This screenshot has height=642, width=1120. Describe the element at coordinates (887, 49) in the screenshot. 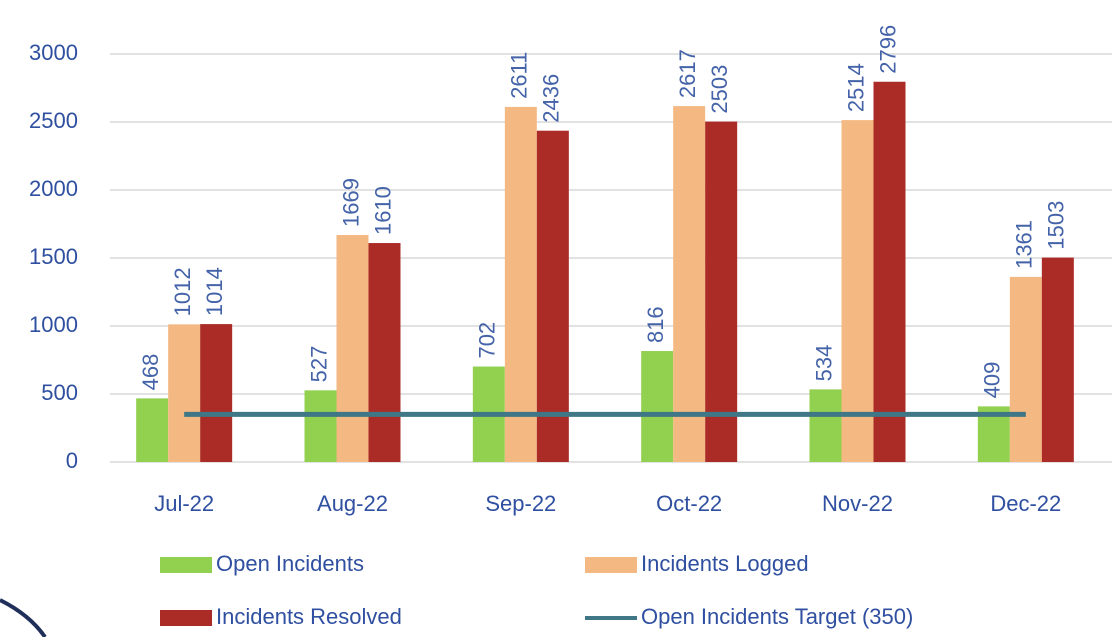

I see `data-label: 2796` at that location.